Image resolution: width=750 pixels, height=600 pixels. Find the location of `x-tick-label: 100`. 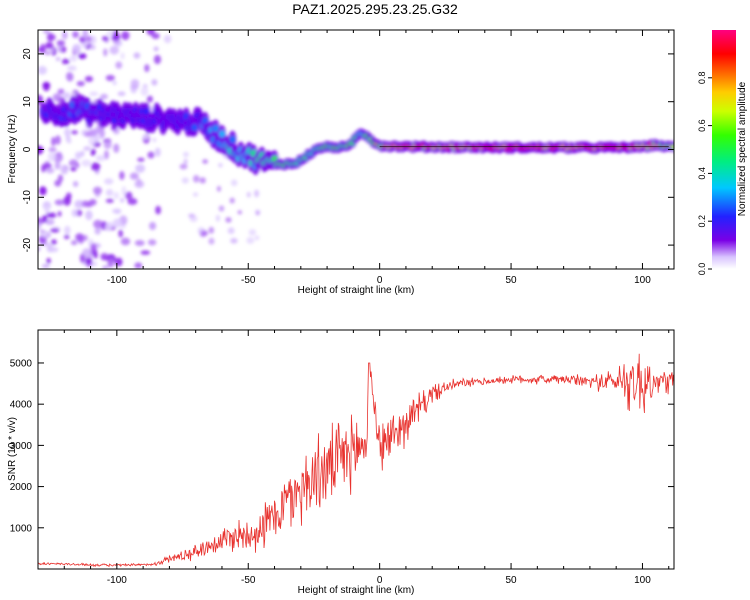

x-tick-label: 100 is located at coordinates (642, 580).